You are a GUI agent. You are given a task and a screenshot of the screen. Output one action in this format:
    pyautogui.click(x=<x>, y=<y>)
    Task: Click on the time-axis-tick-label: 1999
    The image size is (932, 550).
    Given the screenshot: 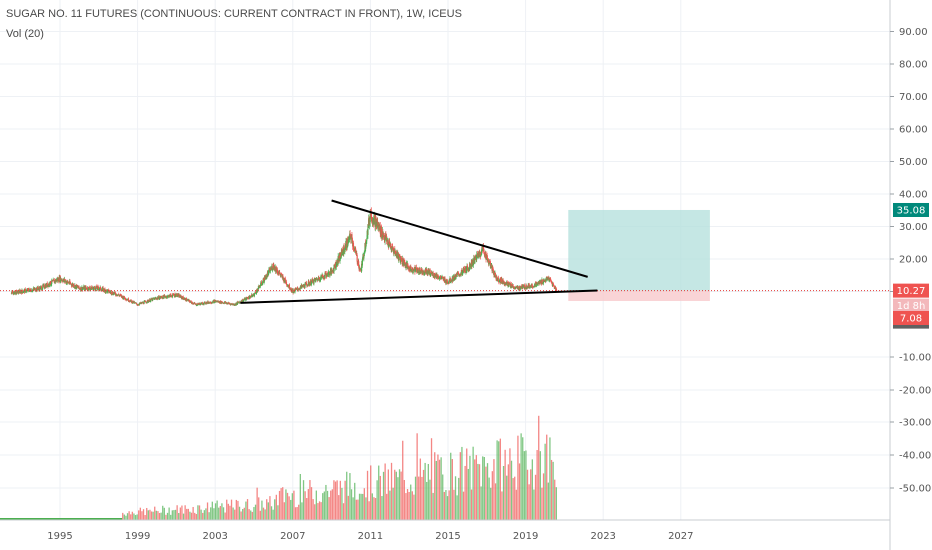 What is the action you would take?
    pyautogui.click(x=137, y=536)
    